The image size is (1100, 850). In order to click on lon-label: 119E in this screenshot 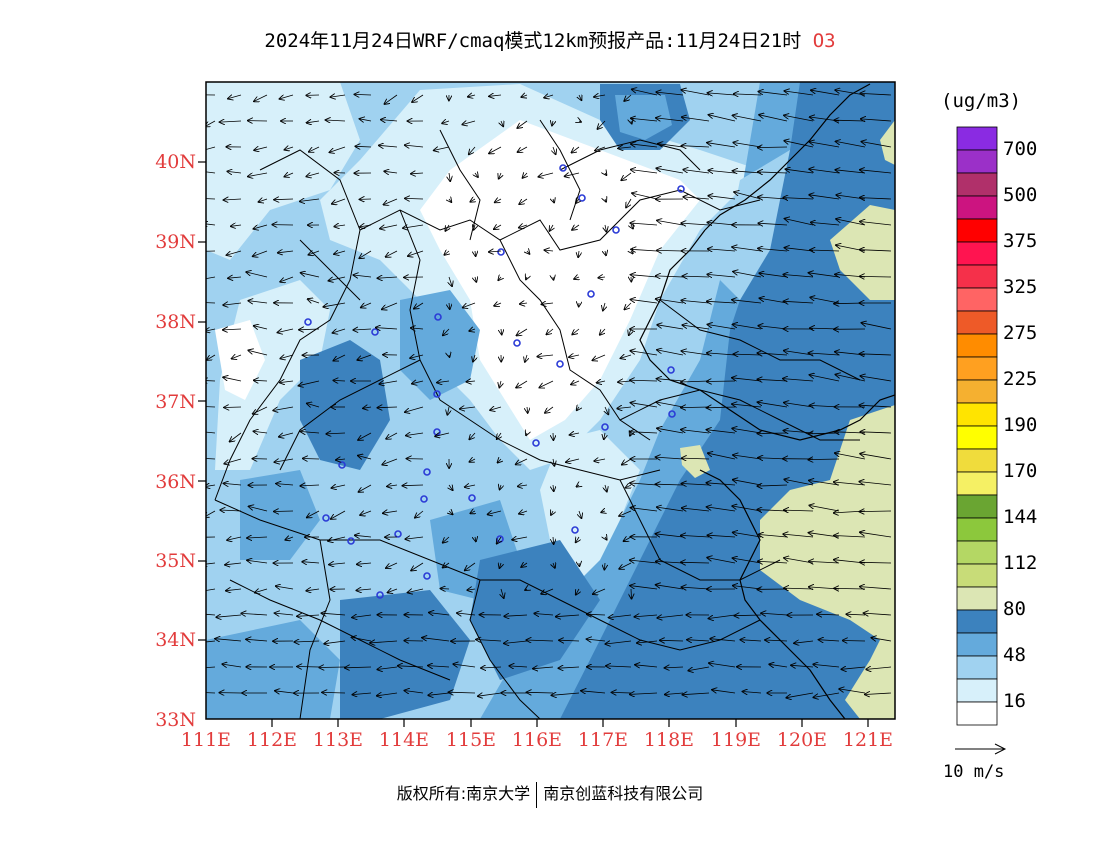, I will do `click(736, 740)`.